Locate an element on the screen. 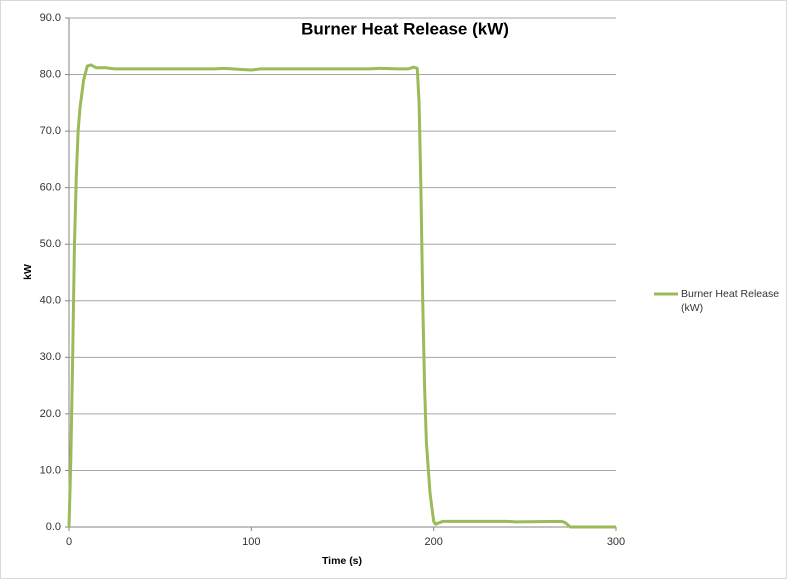  legend: Burner Heat Release (kW) is located at coordinates (721, 301).